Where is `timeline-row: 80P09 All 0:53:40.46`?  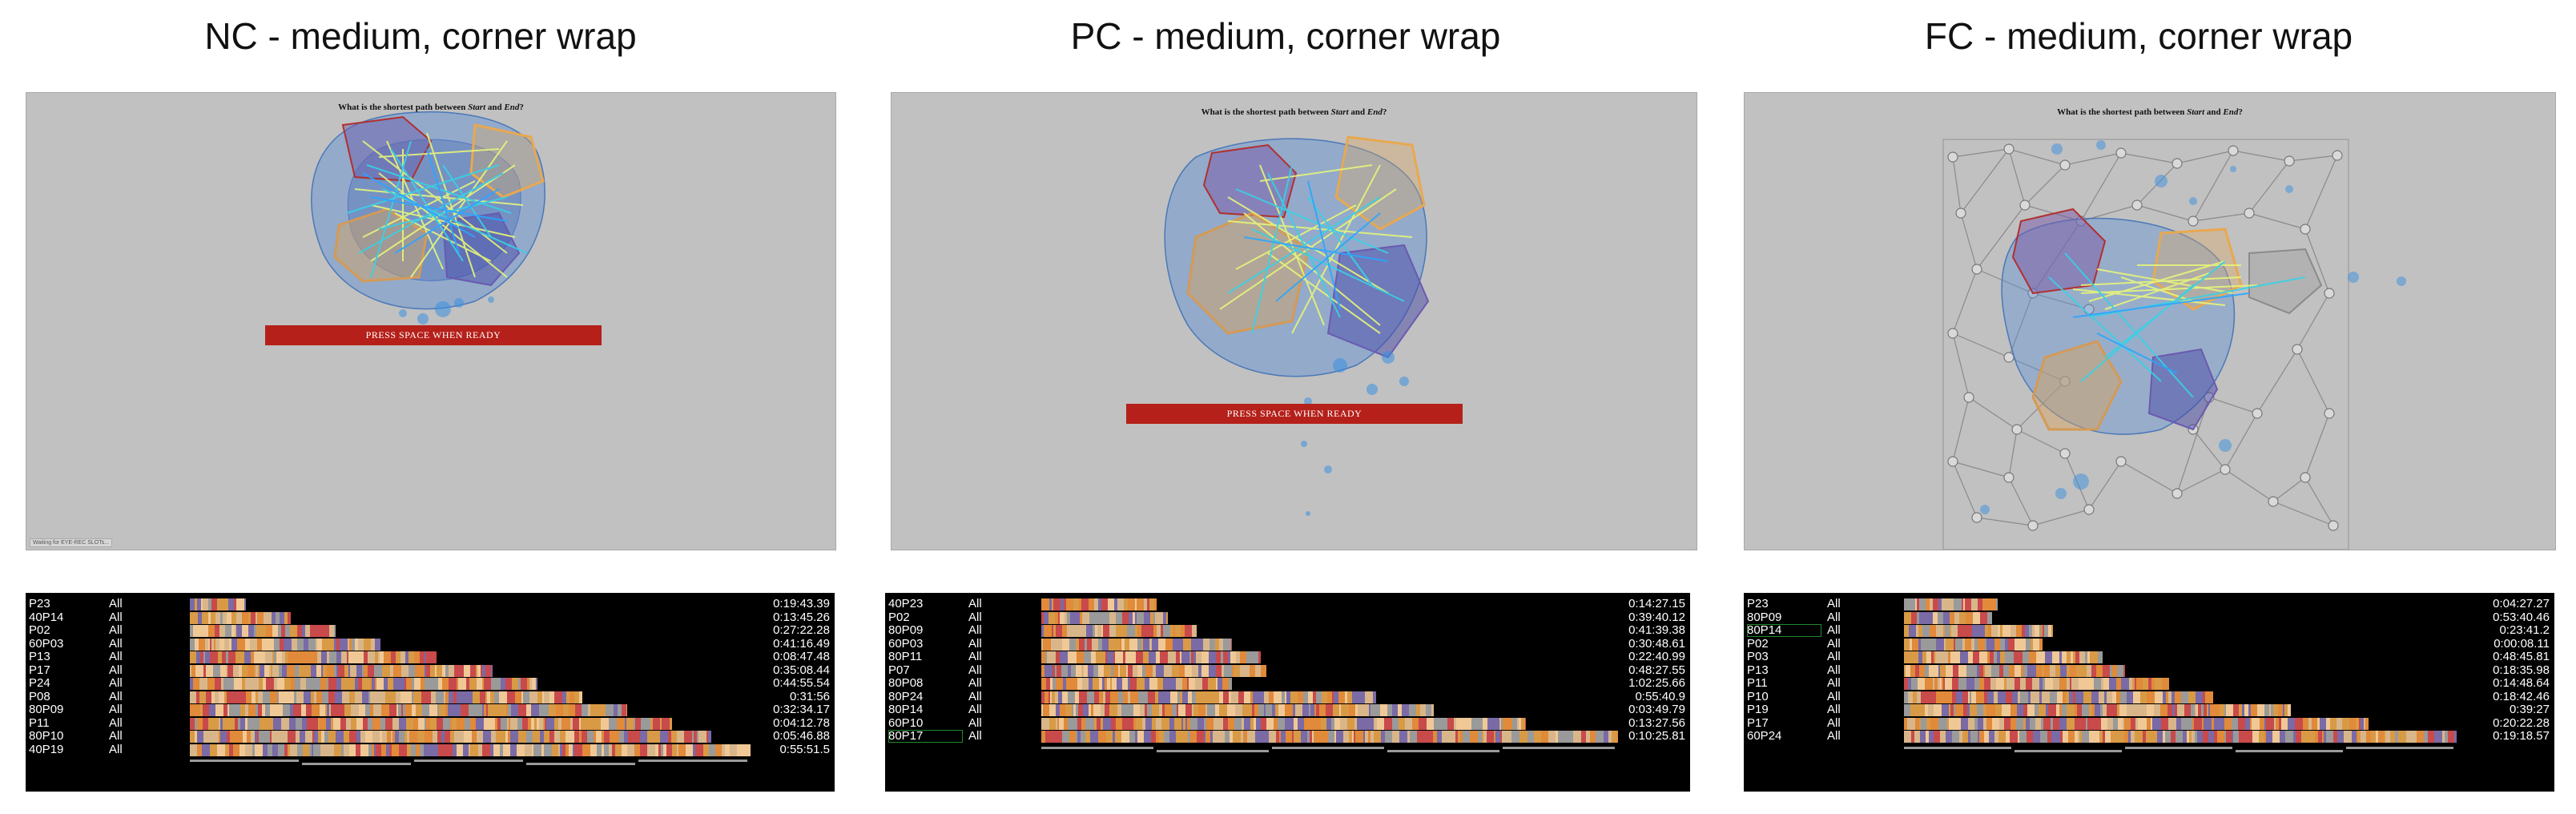
timeline-row: 80P09 All 0:53:40.46 is located at coordinates (2149, 617).